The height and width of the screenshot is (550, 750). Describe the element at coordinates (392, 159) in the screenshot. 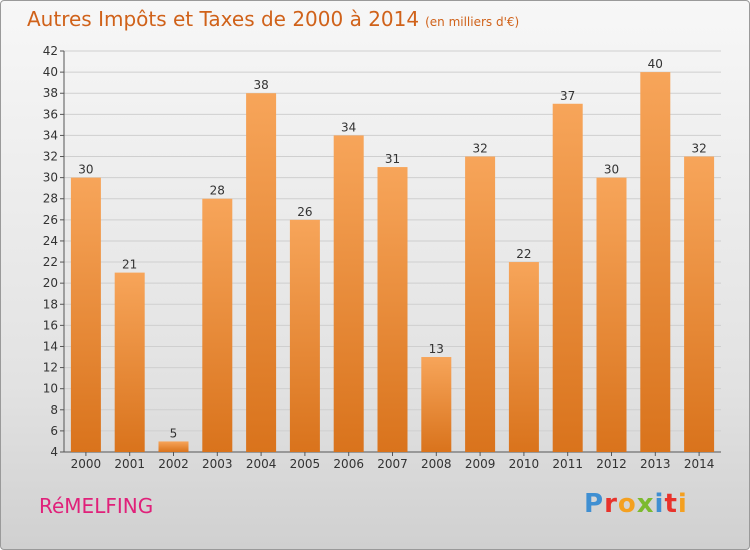

I see `data-label: 31` at that location.